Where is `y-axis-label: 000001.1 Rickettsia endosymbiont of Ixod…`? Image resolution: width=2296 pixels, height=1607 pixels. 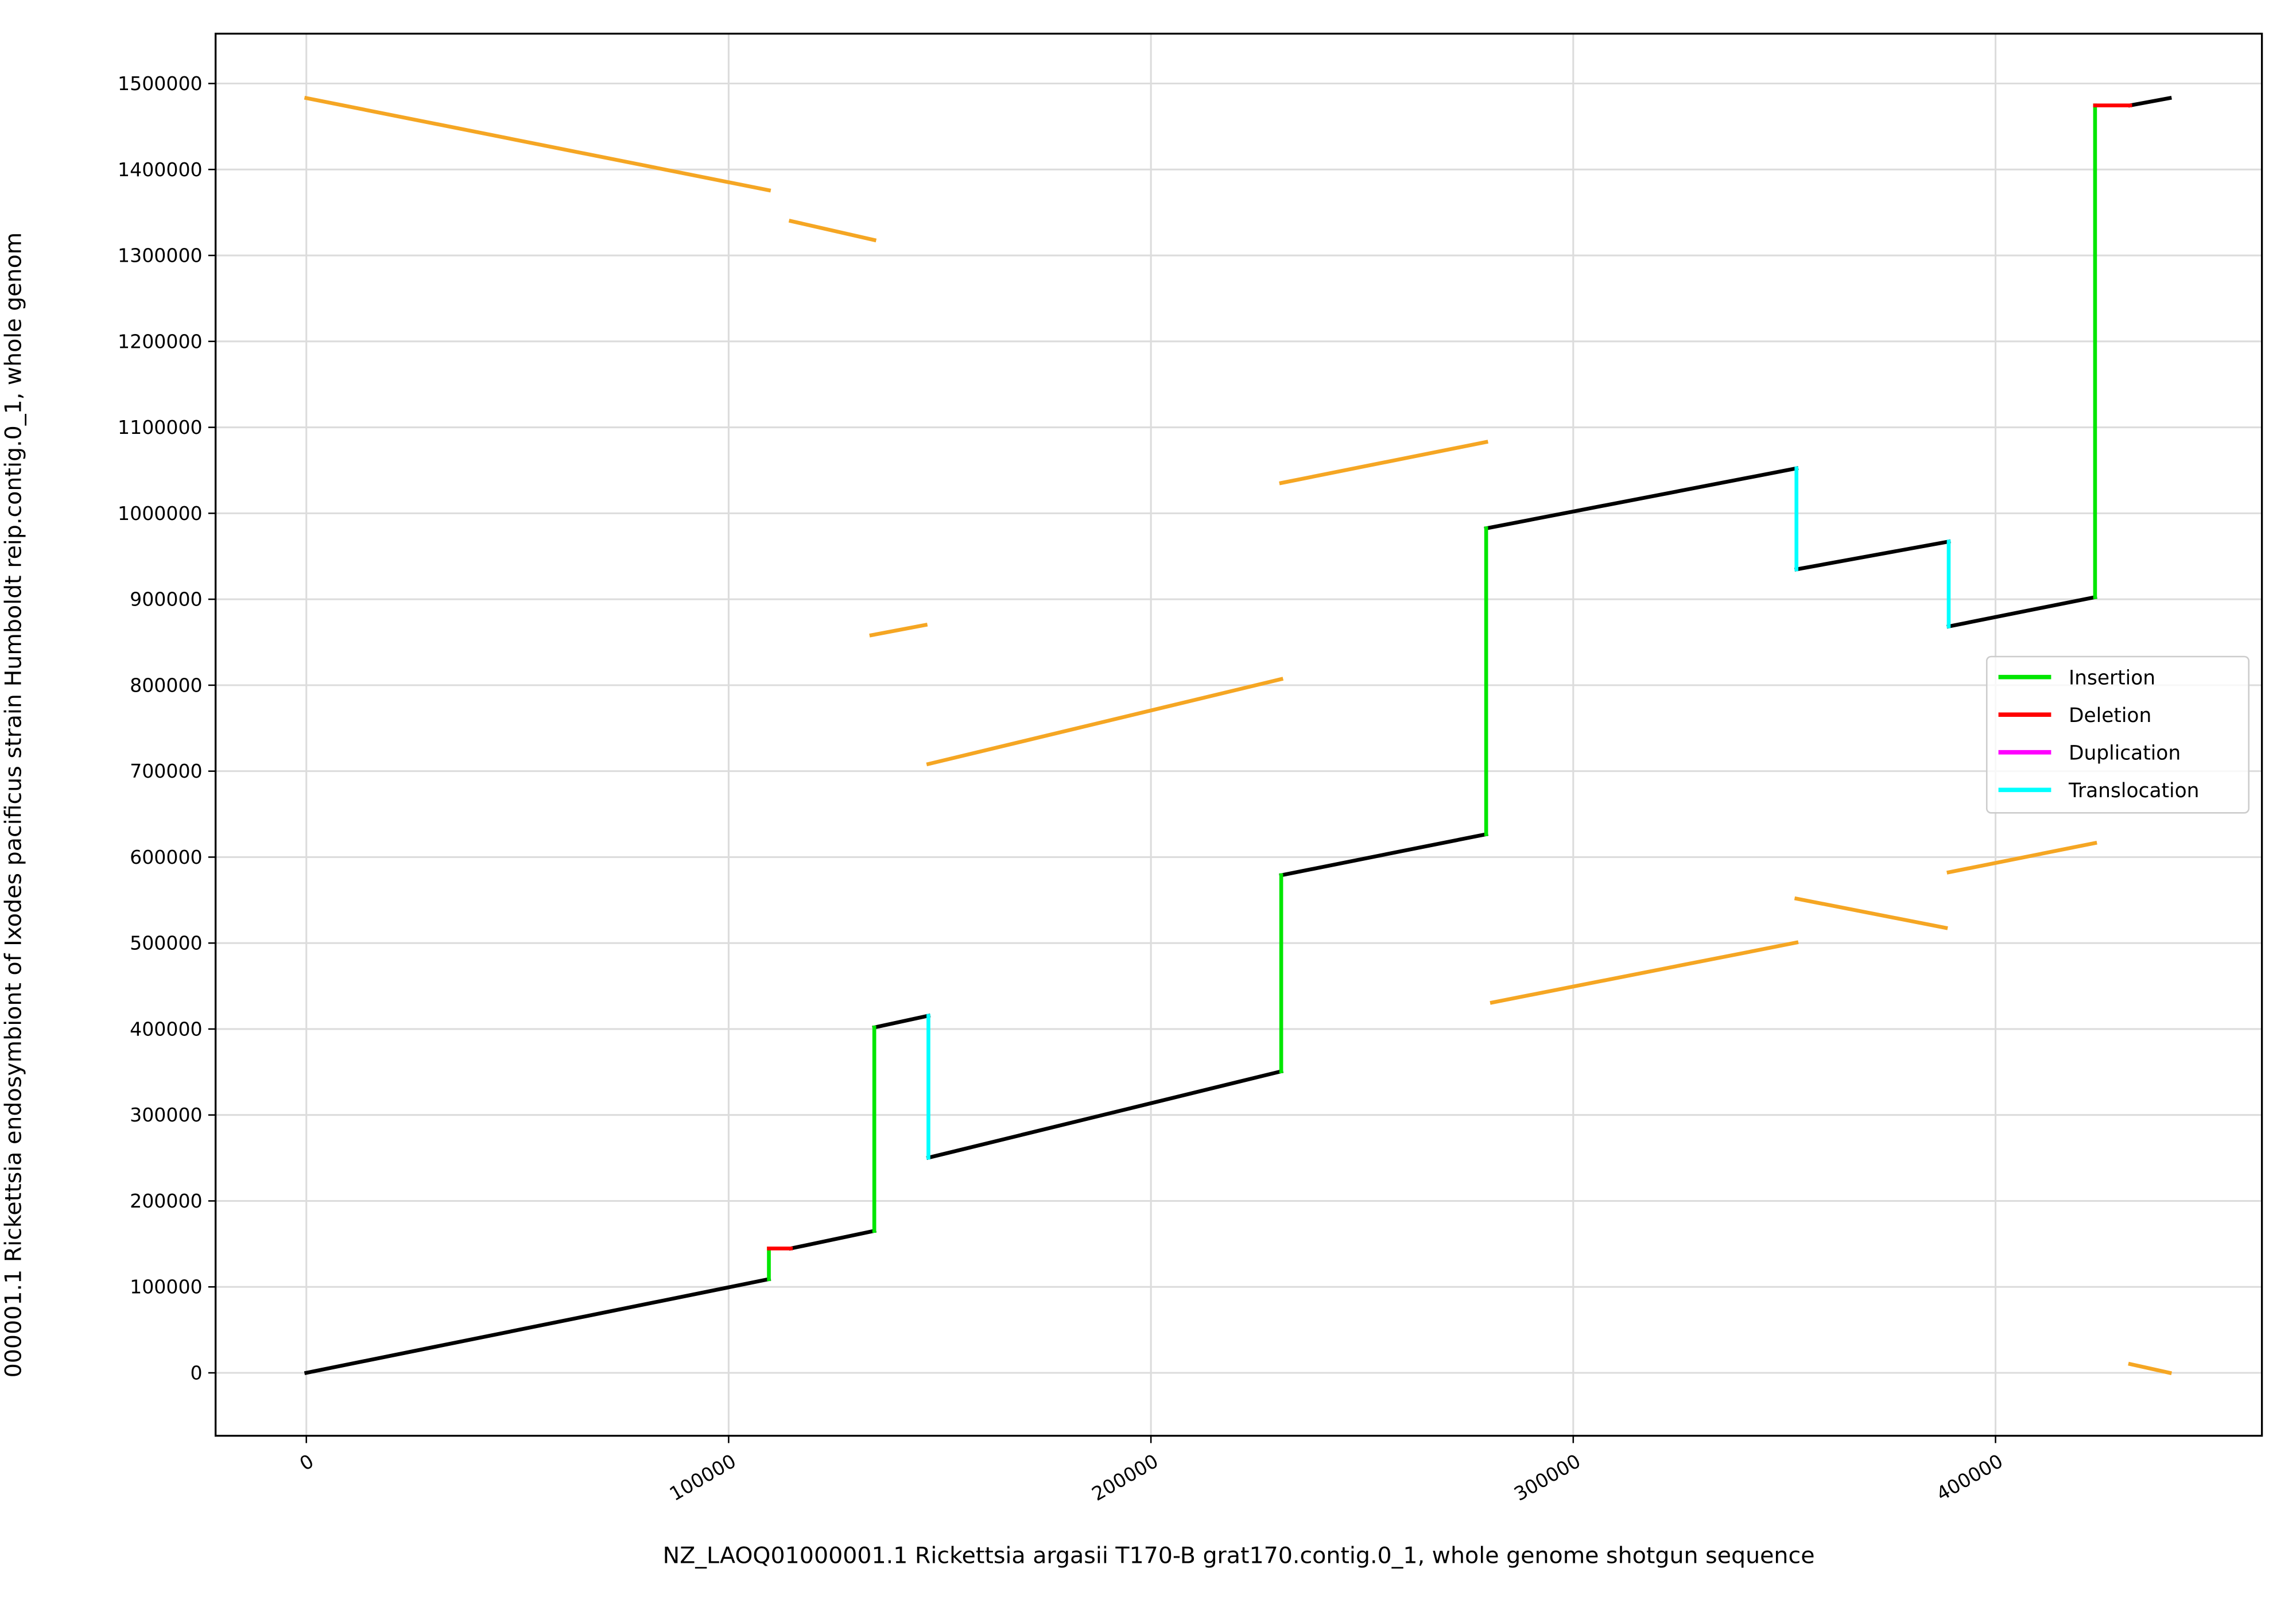
y-axis-label: 000001.1 Rickettsia endosymbiont of Ixod… is located at coordinates (13, 805).